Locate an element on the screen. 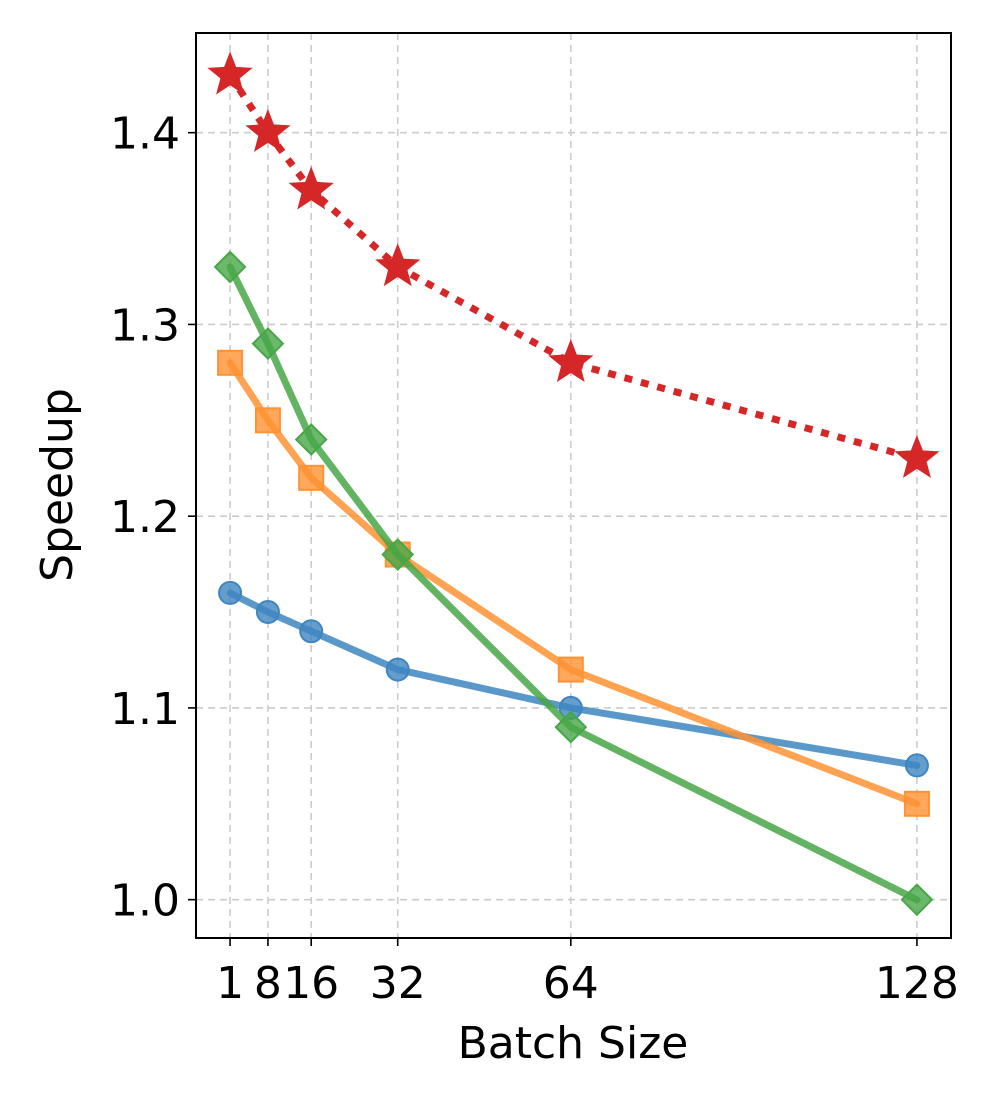 The height and width of the screenshot is (1107, 996). x-tick-label: 8 is located at coordinates (268, 983).